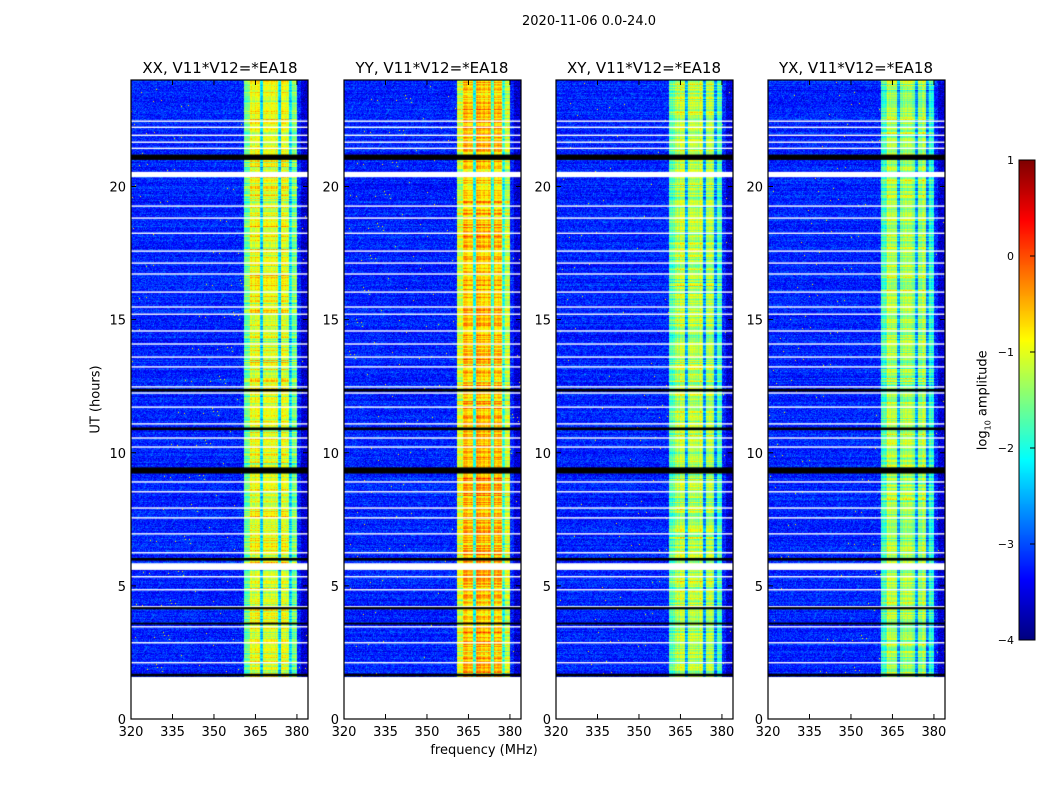 Image resolution: width=1050 pixels, height=800 pixels. I want to click on colorbar-tick-label: −4, so click(1006, 640).